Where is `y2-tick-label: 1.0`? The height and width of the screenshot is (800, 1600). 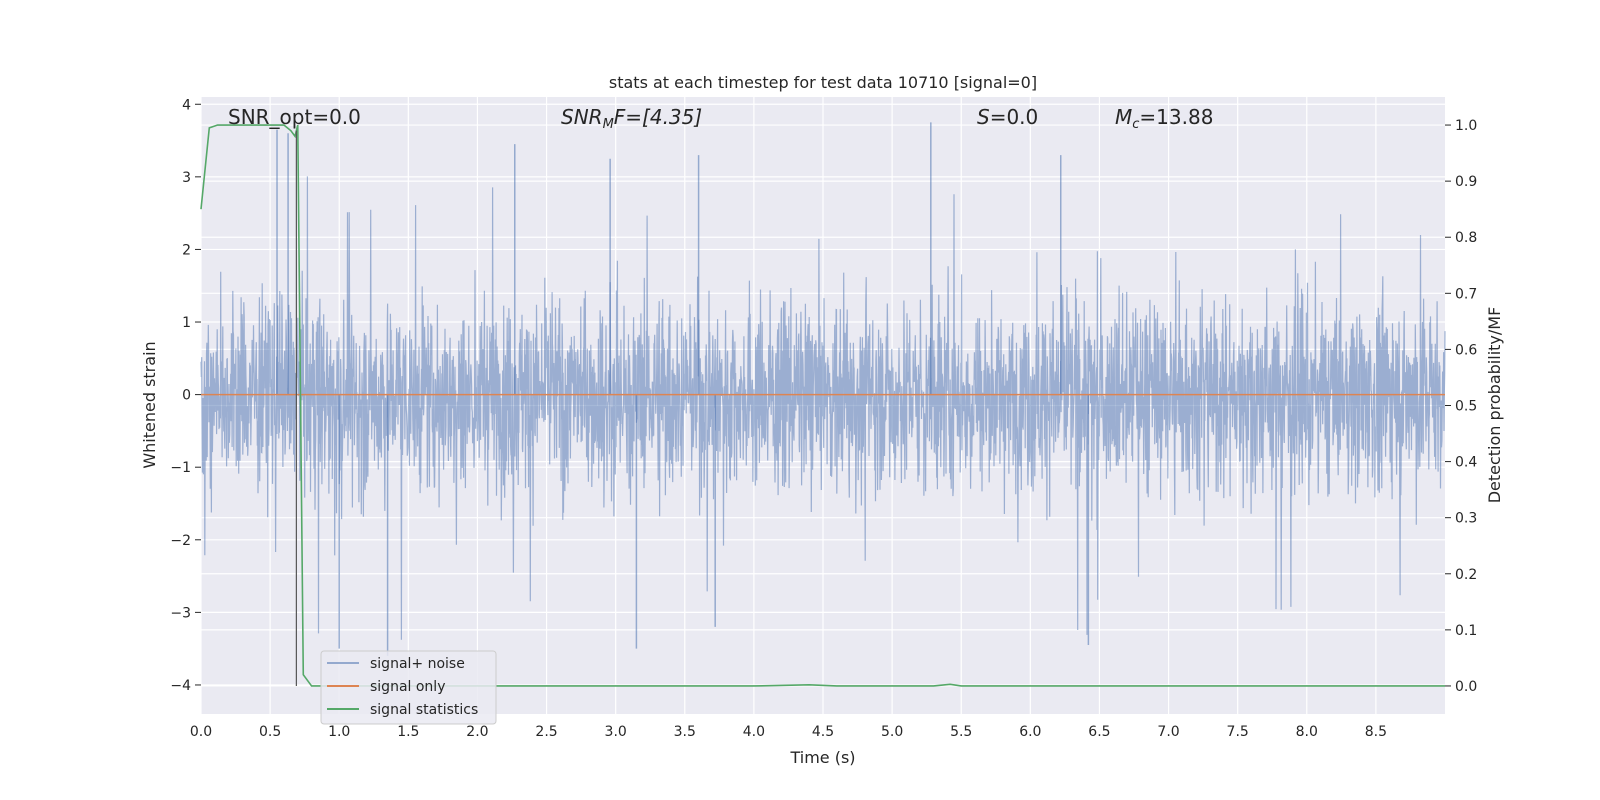
y2-tick-label: 1.0 is located at coordinates (1466, 126).